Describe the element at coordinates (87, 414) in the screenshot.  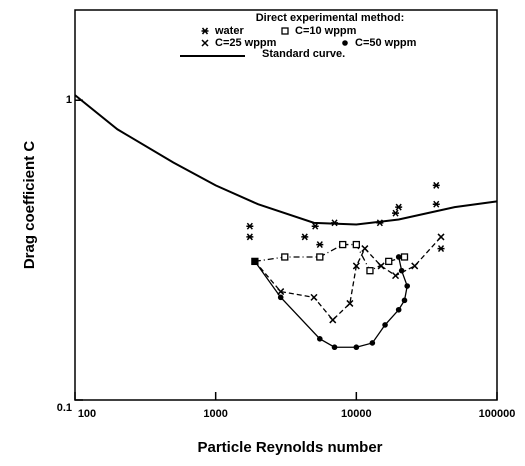
I see `x-tick-label: 100` at that location.